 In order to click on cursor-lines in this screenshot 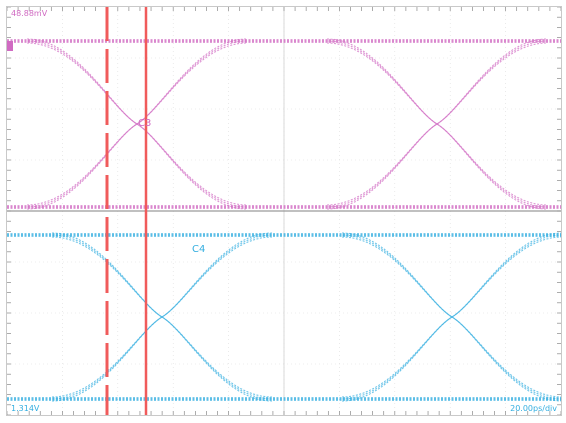, I will do `click(126, 211)`.